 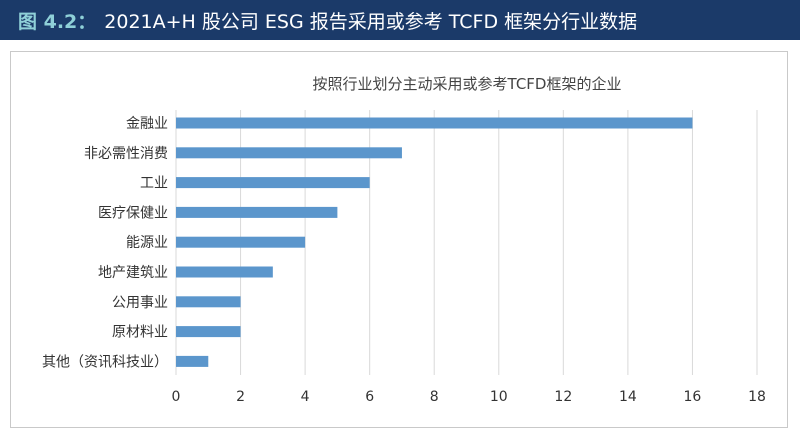 I want to click on x-tick-label-2: 4, so click(x=305, y=397).